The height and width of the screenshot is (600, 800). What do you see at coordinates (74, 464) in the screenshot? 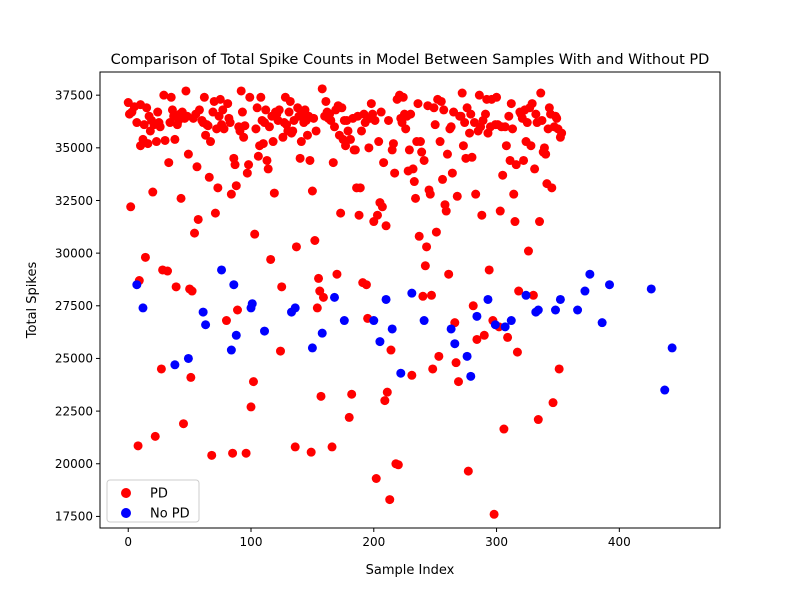
I see `y-tick-label-1: 20000` at bounding box center [74, 464].